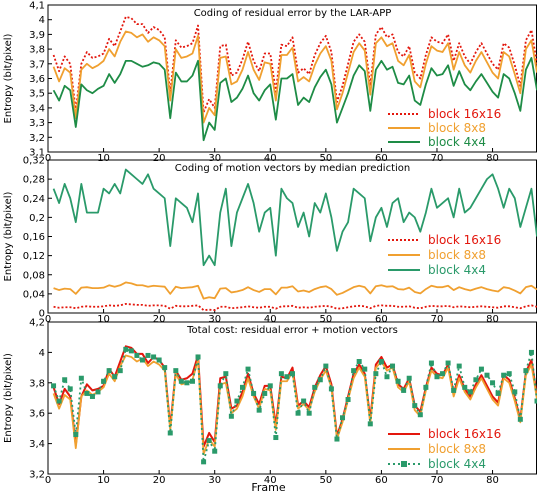 This screenshot has height=495, width=537. What do you see at coordinates (293, 13) in the screenshot?
I see `chart-title: Coding of residual error by the LAR-APP` at bounding box center [293, 13].